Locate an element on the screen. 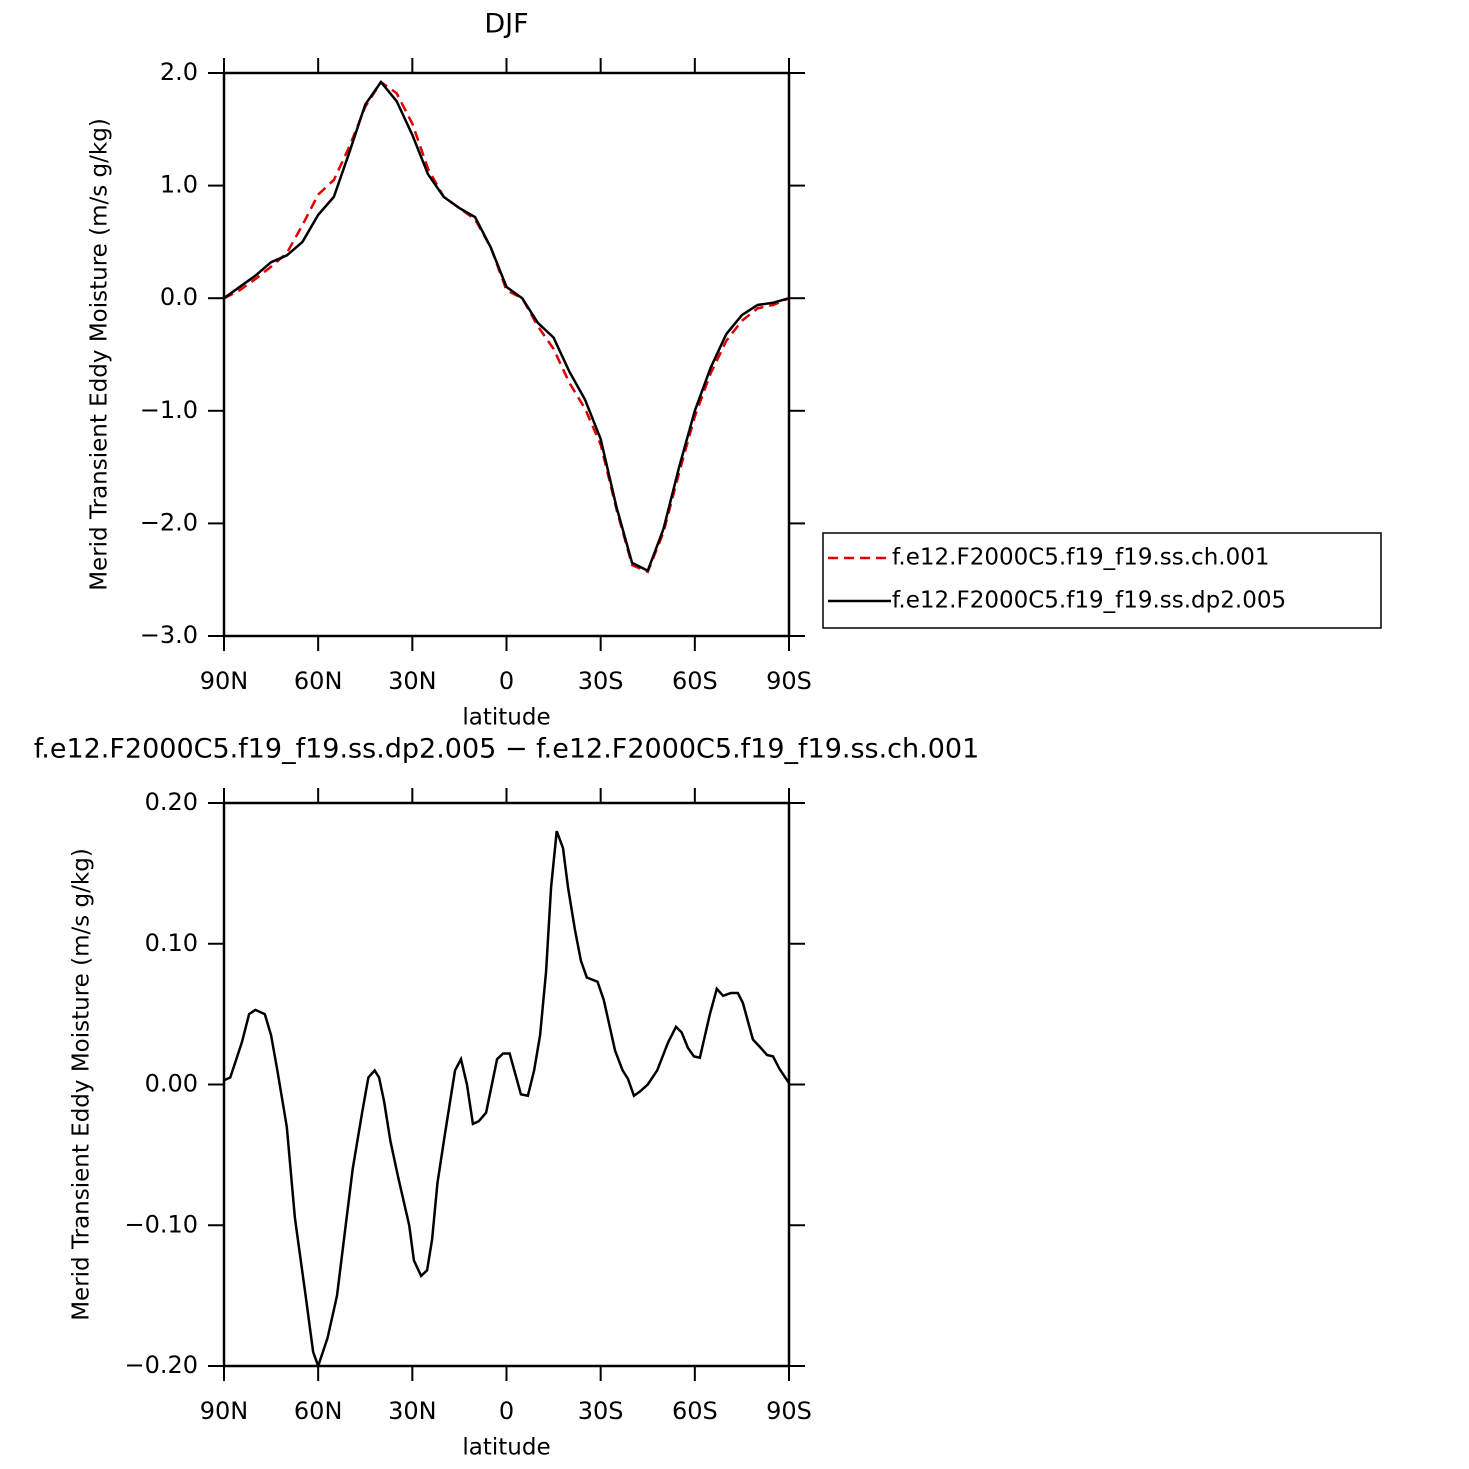 This screenshot has height=1469, width=1469. legend-label: f.e12.F2000C5.f19_f19.ss.ch.001 is located at coordinates (1080, 558).